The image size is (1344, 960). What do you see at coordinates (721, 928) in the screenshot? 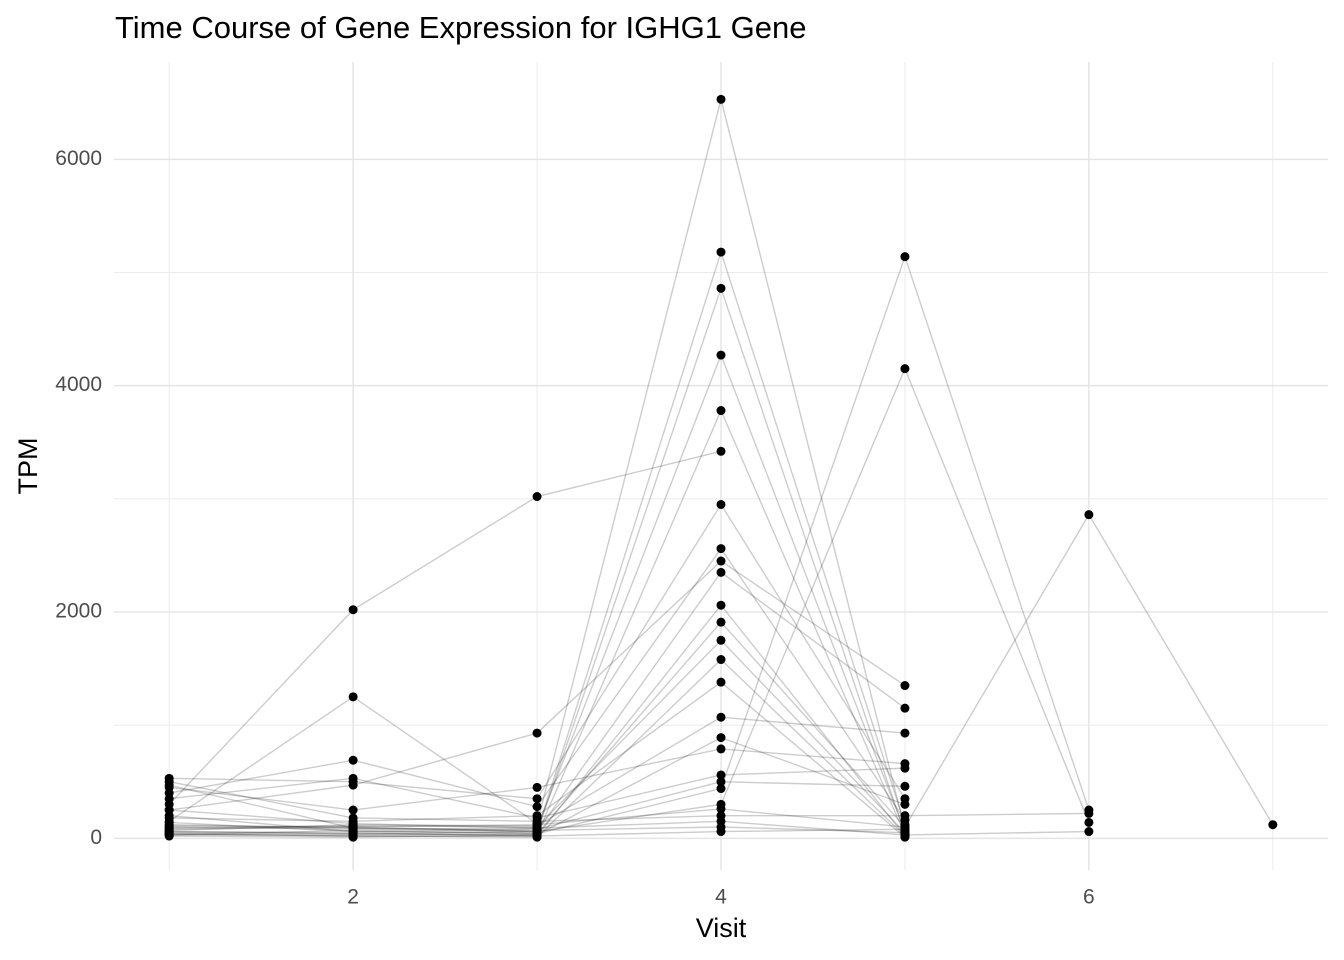
I see `x-axis-title: Visit` at bounding box center [721, 928].